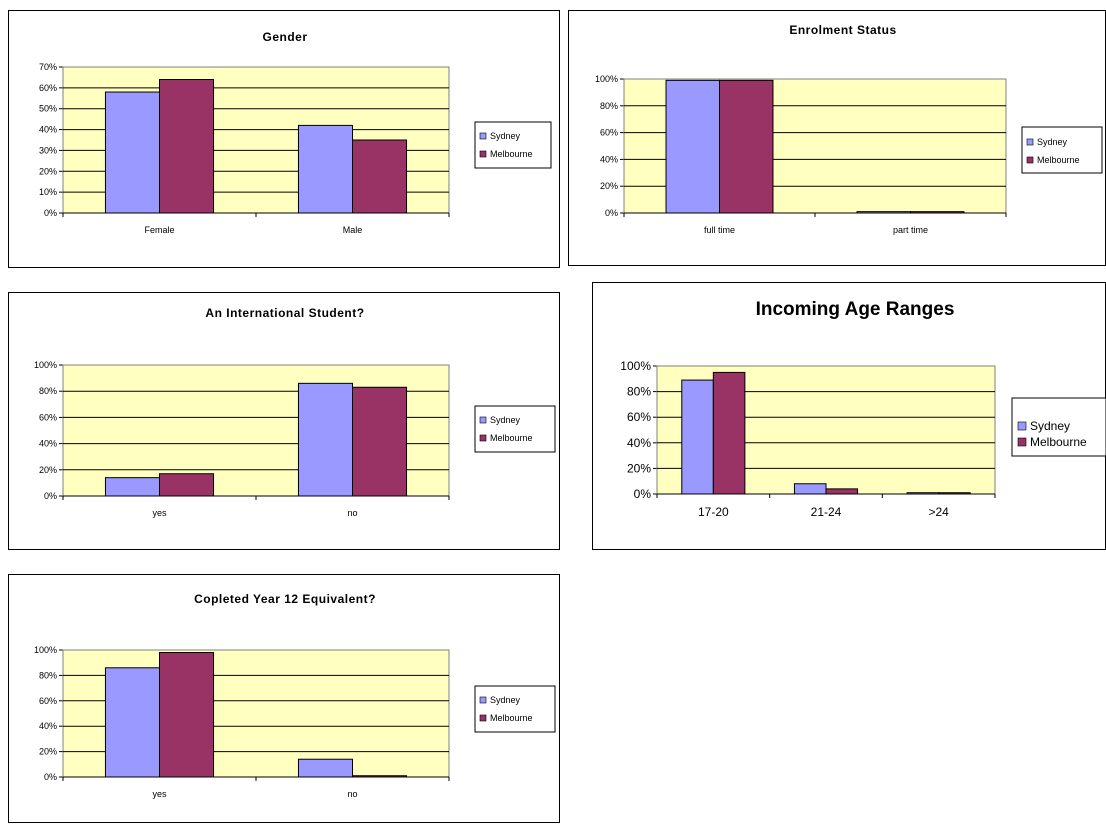 Image resolution: width=1106 pixels, height=824 pixels. What do you see at coordinates (842, 30) in the screenshot?
I see `chart-title: Enrolment Status` at bounding box center [842, 30].